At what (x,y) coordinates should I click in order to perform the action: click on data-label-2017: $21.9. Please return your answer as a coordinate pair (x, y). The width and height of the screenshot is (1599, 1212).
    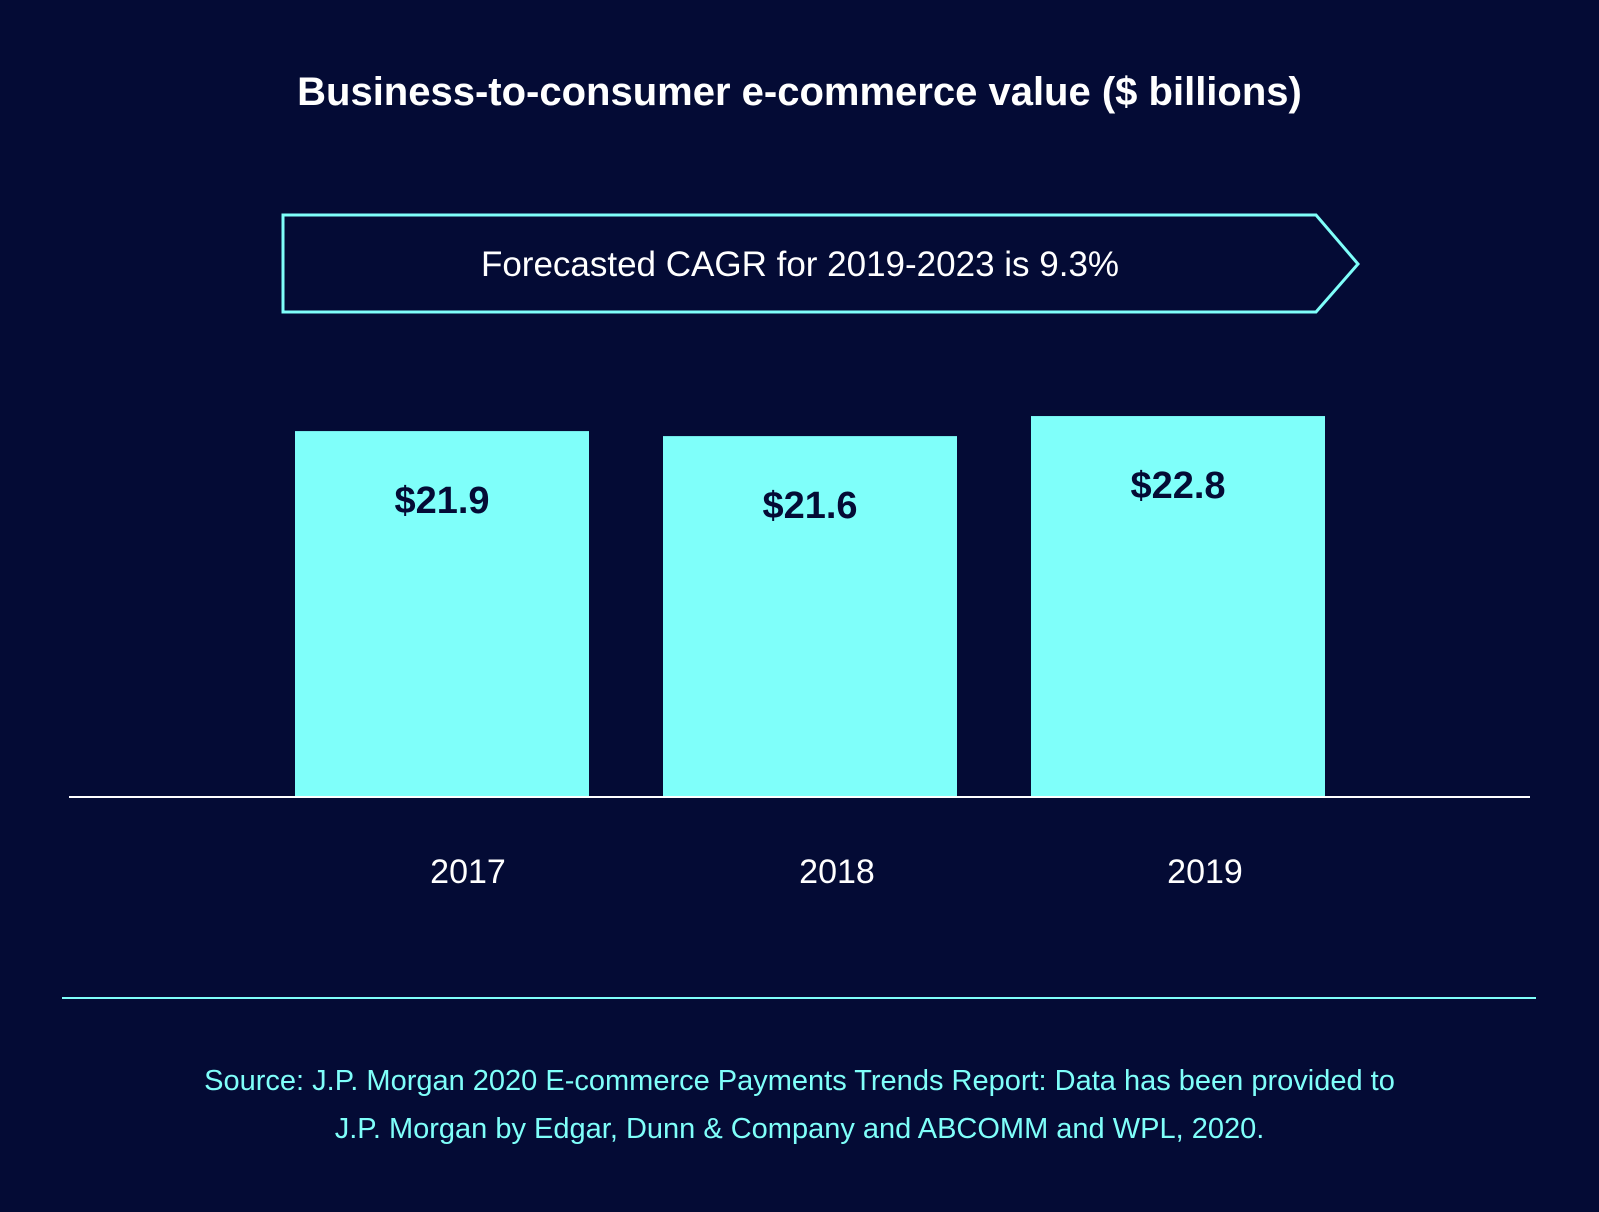
    Looking at the image, I should click on (441, 501).